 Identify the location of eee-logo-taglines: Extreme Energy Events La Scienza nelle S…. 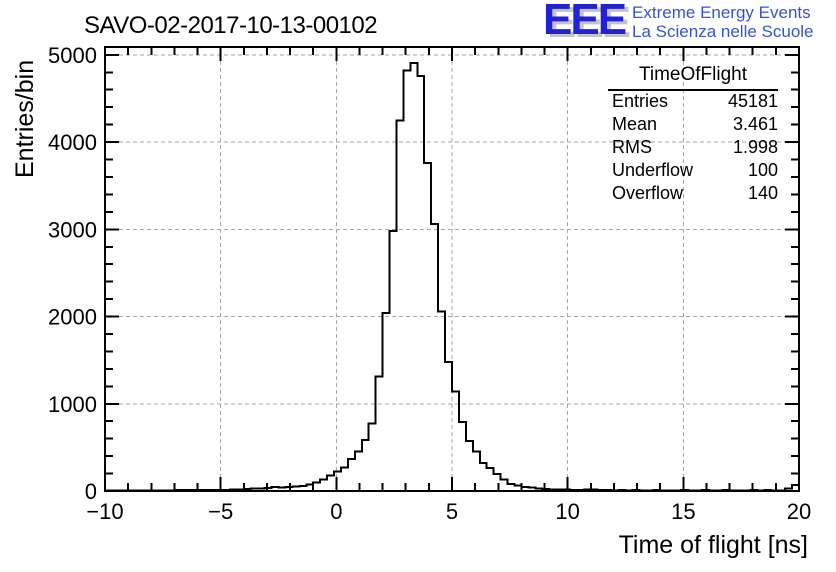
(722, 22).